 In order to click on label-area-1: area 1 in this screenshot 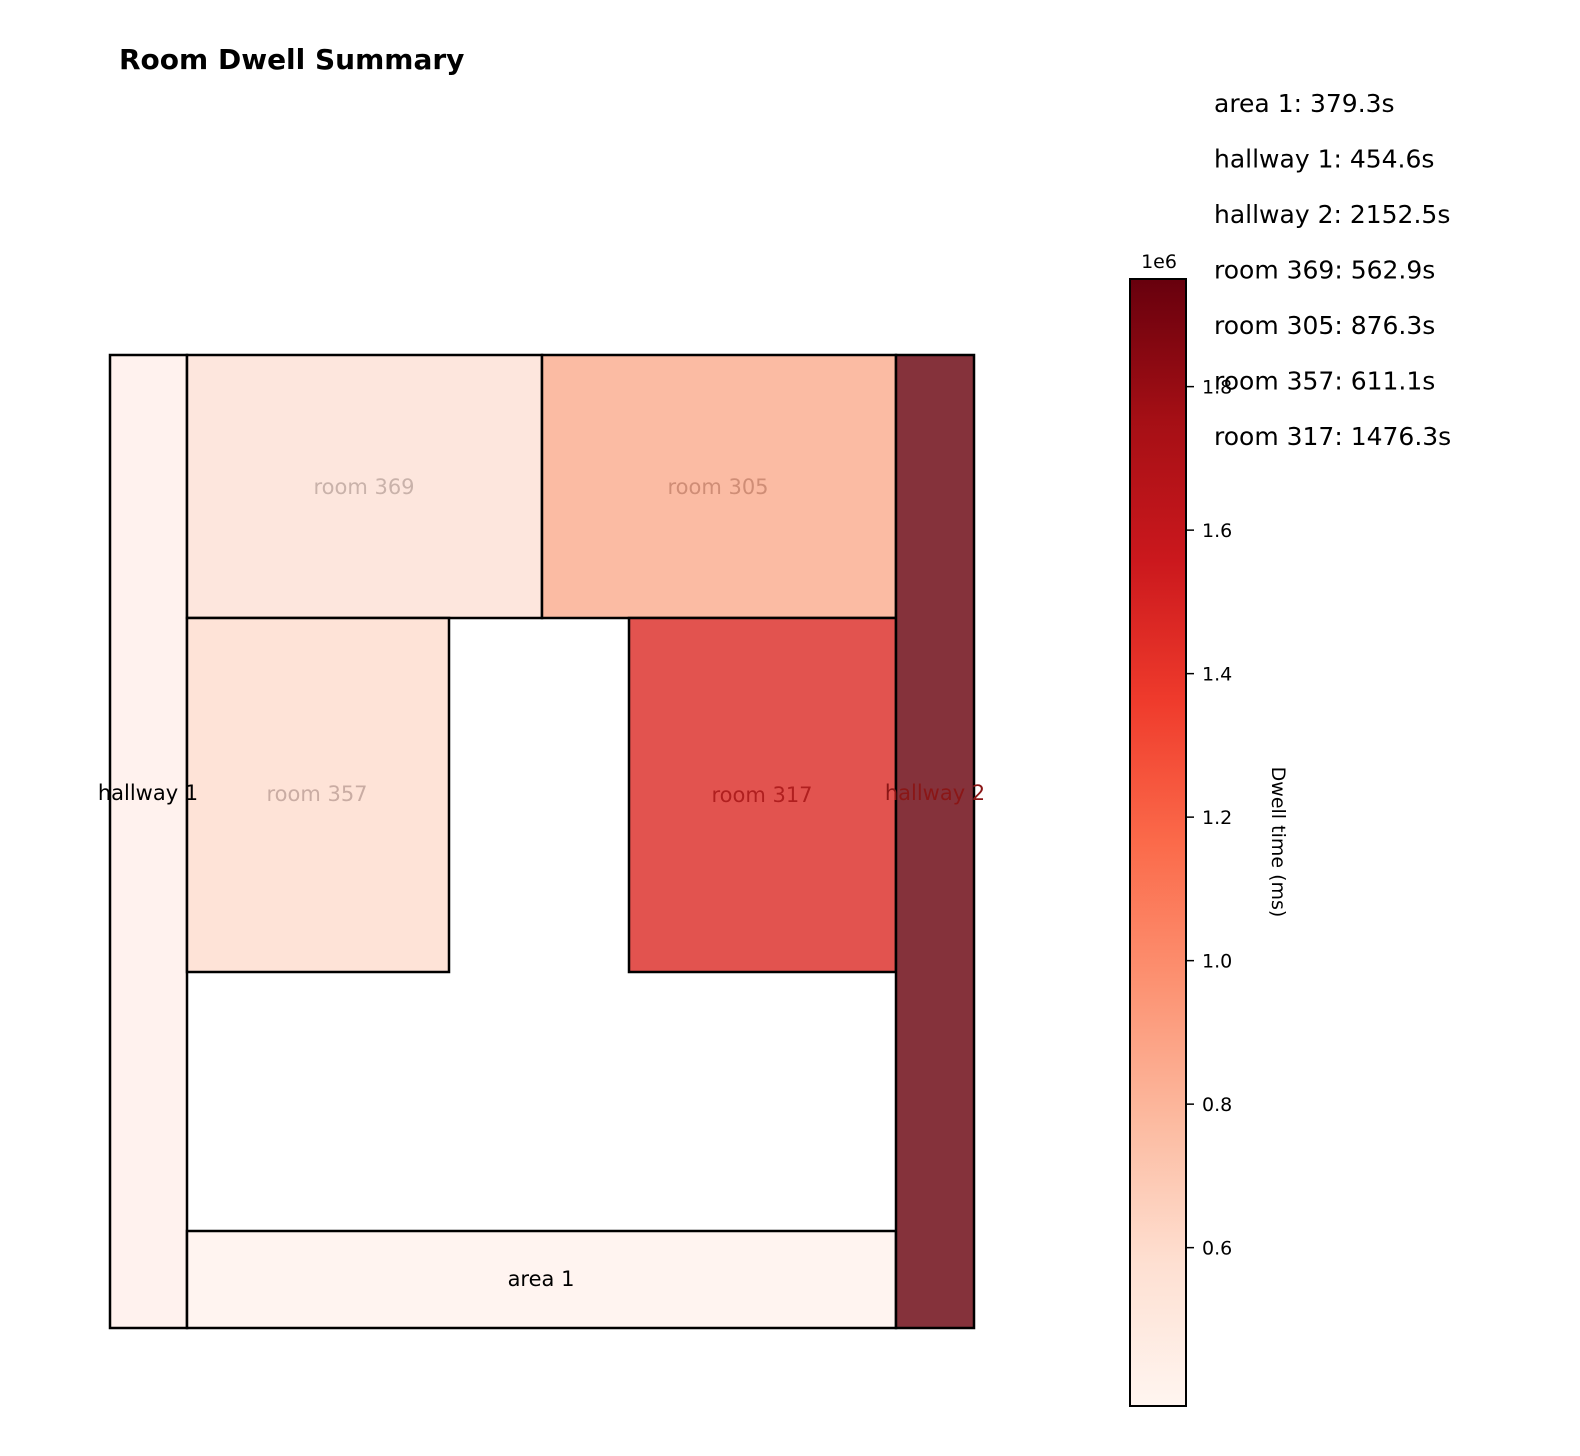, I will do `click(541, 1279)`.